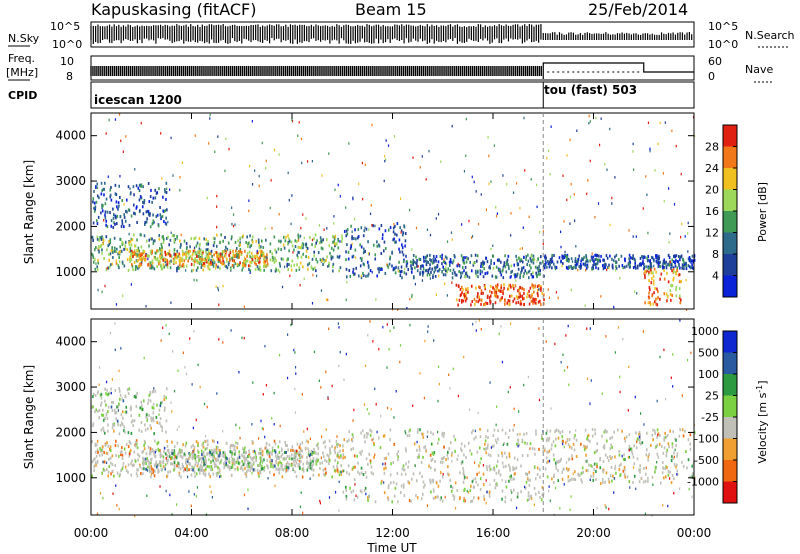 The image size is (800, 554). What do you see at coordinates (70, 136) in the screenshot?
I see `ytick-label: 4000` at bounding box center [70, 136].